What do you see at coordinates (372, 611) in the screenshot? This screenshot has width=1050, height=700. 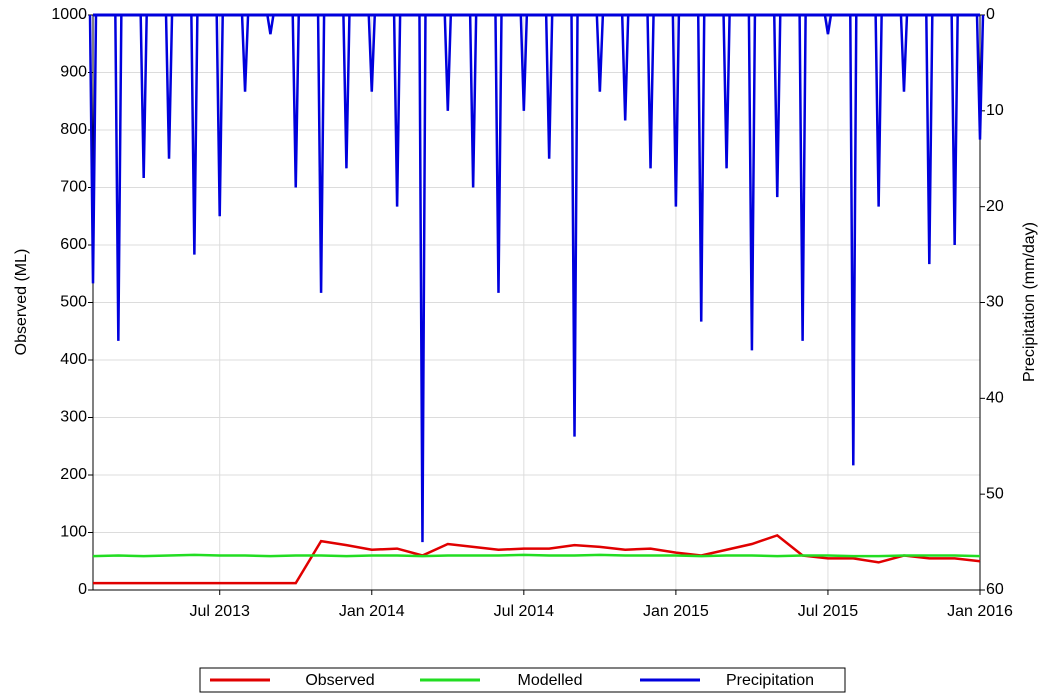 I see `x-tick-label: Jan 2014` at bounding box center [372, 611].